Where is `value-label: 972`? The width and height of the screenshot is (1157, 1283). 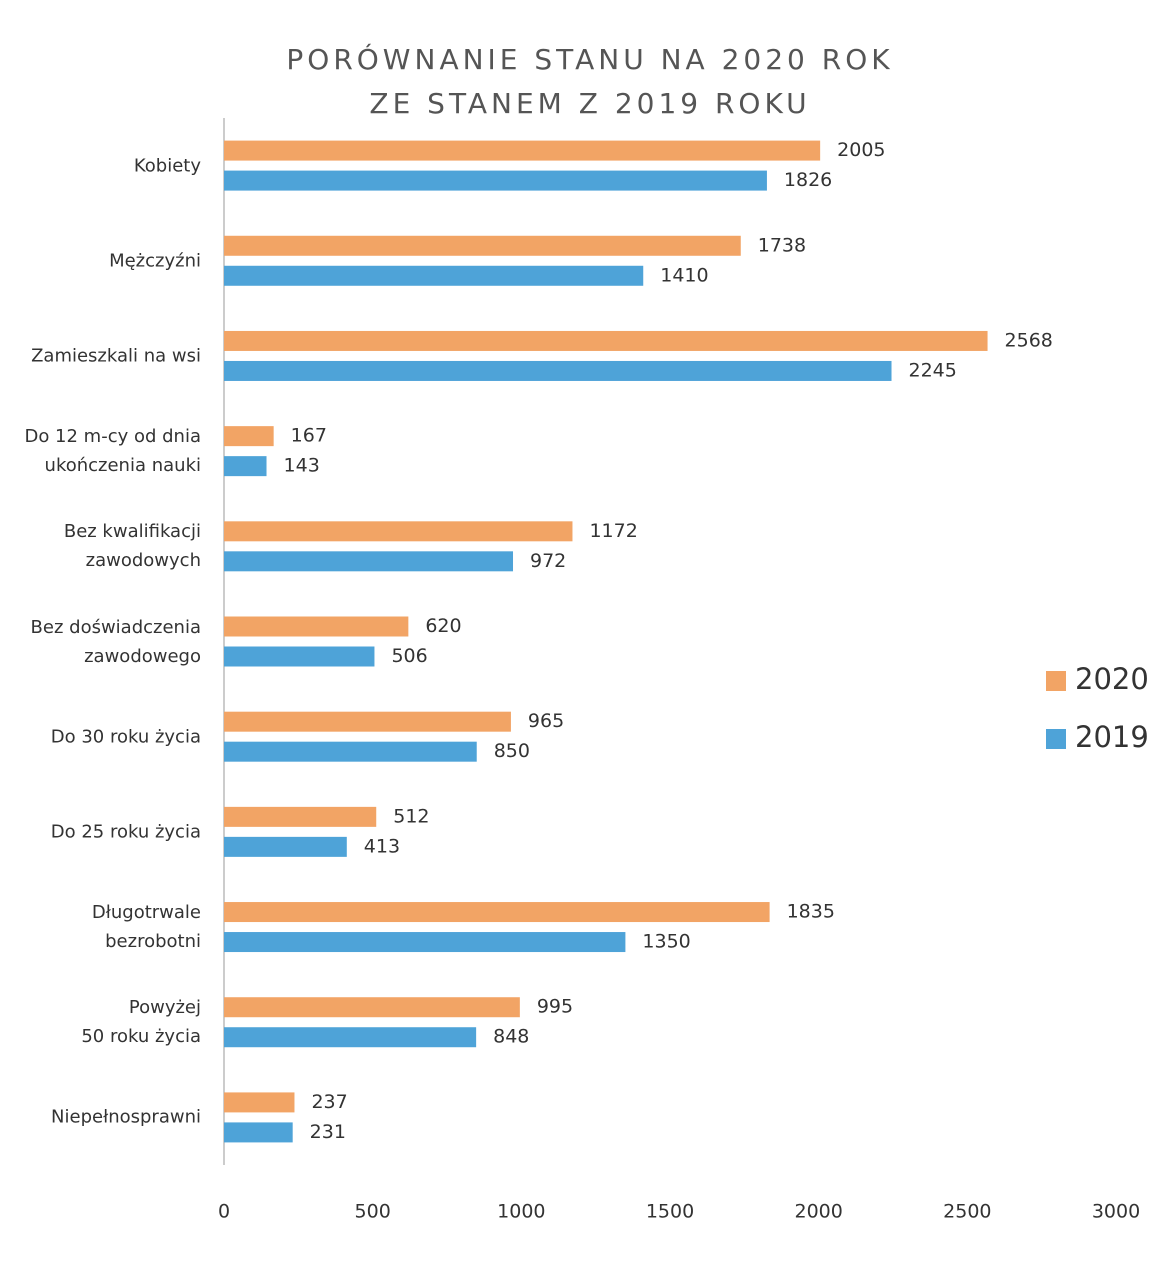 value-label: 972 is located at coordinates (548, 561).